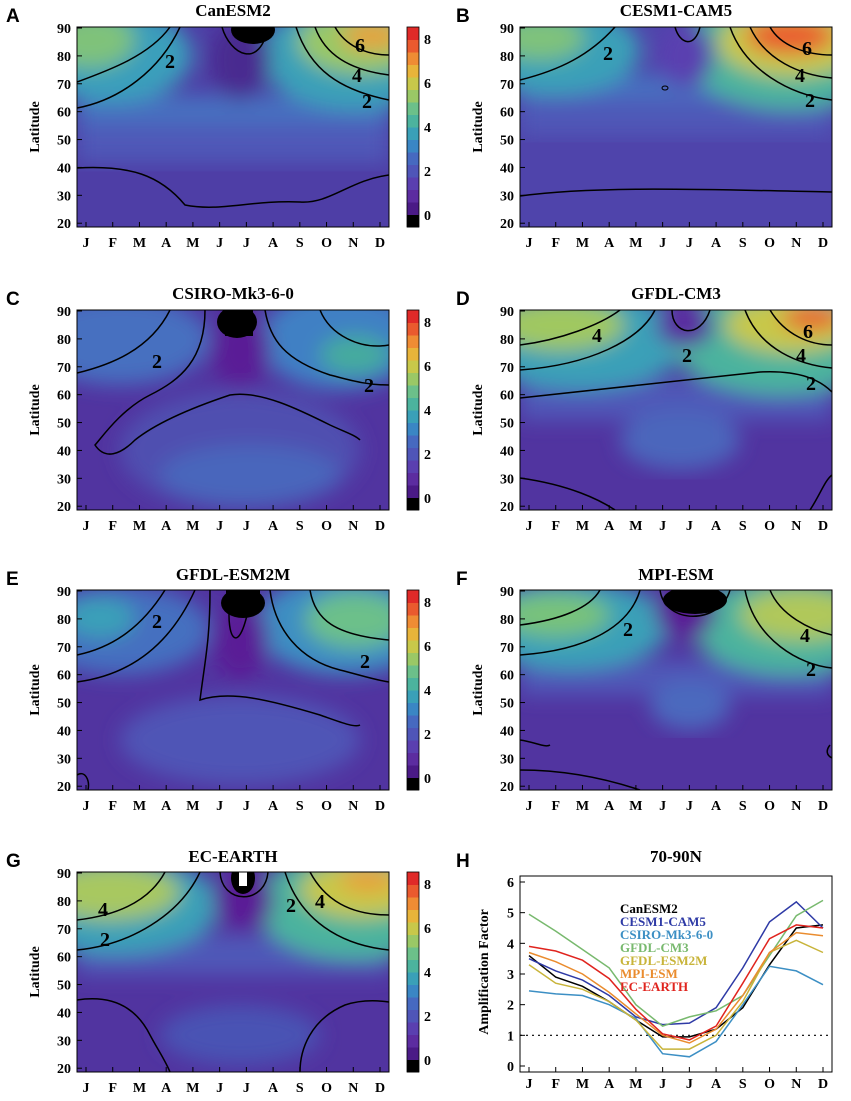 The image size is (851, 1101). I want to click on tick-label: 3, so click(510, 975).